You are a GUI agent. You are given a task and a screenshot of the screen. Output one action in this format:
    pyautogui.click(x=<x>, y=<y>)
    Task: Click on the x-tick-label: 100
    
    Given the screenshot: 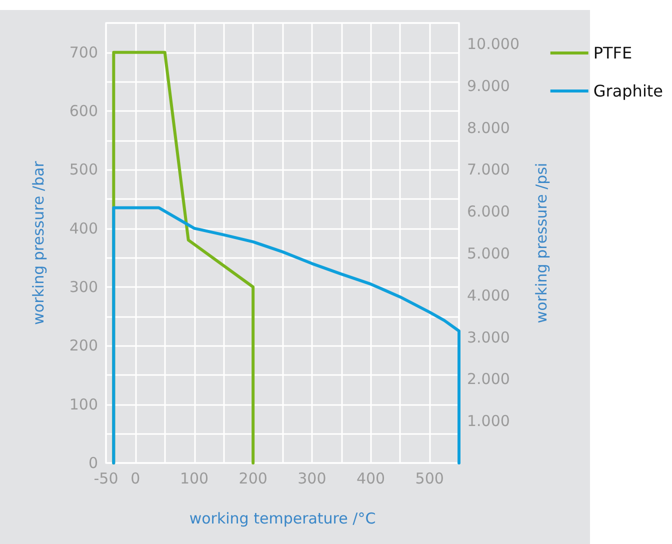 What is the action you would take?
    pyautogui.click(x=194, y=479)
    